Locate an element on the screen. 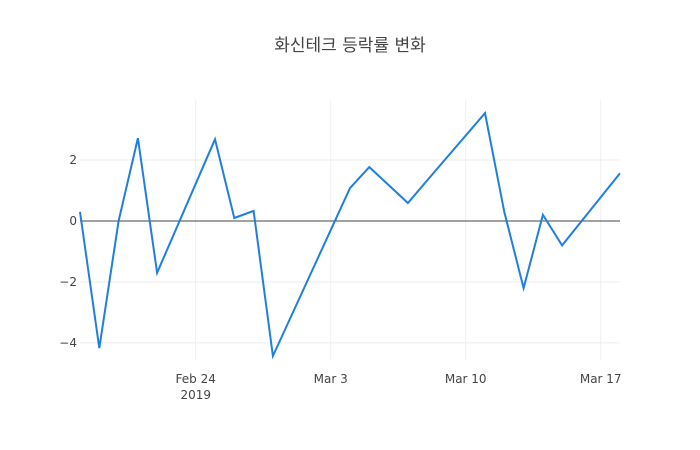  y-tick-label: −2 is located at coordinates (68, 282).